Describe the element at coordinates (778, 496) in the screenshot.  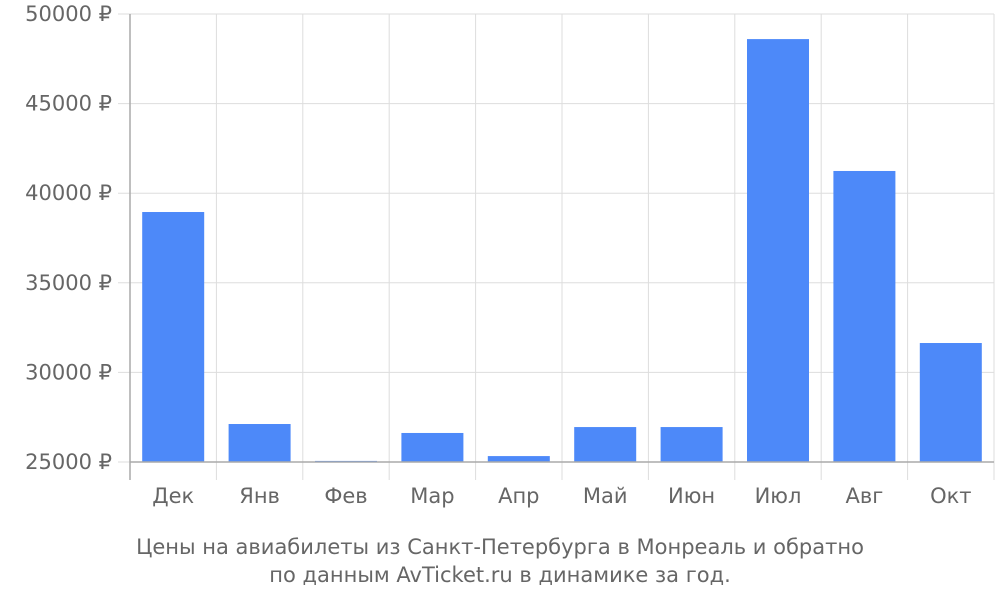
I see `x-tick-label: Июл` at that location.